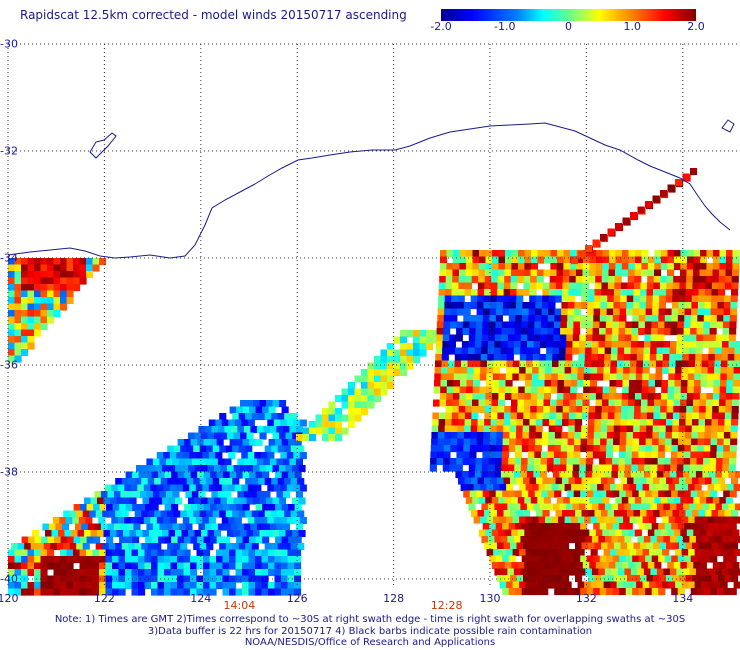 This screenshot has height=650, width=740. Describe the element at coordinates (446, 605) in the screenshot. I see `pass-time-label: 12:28` at that location.